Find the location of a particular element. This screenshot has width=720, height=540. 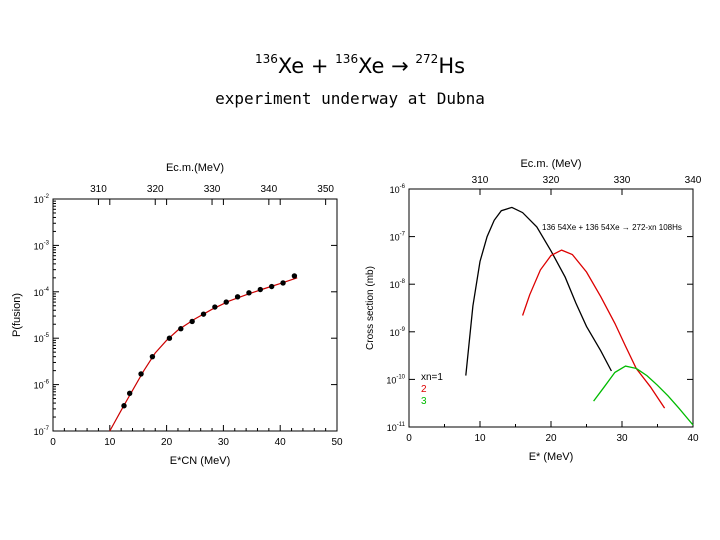

right-x-tick-label: 40 is located at coordinates (693, 438).